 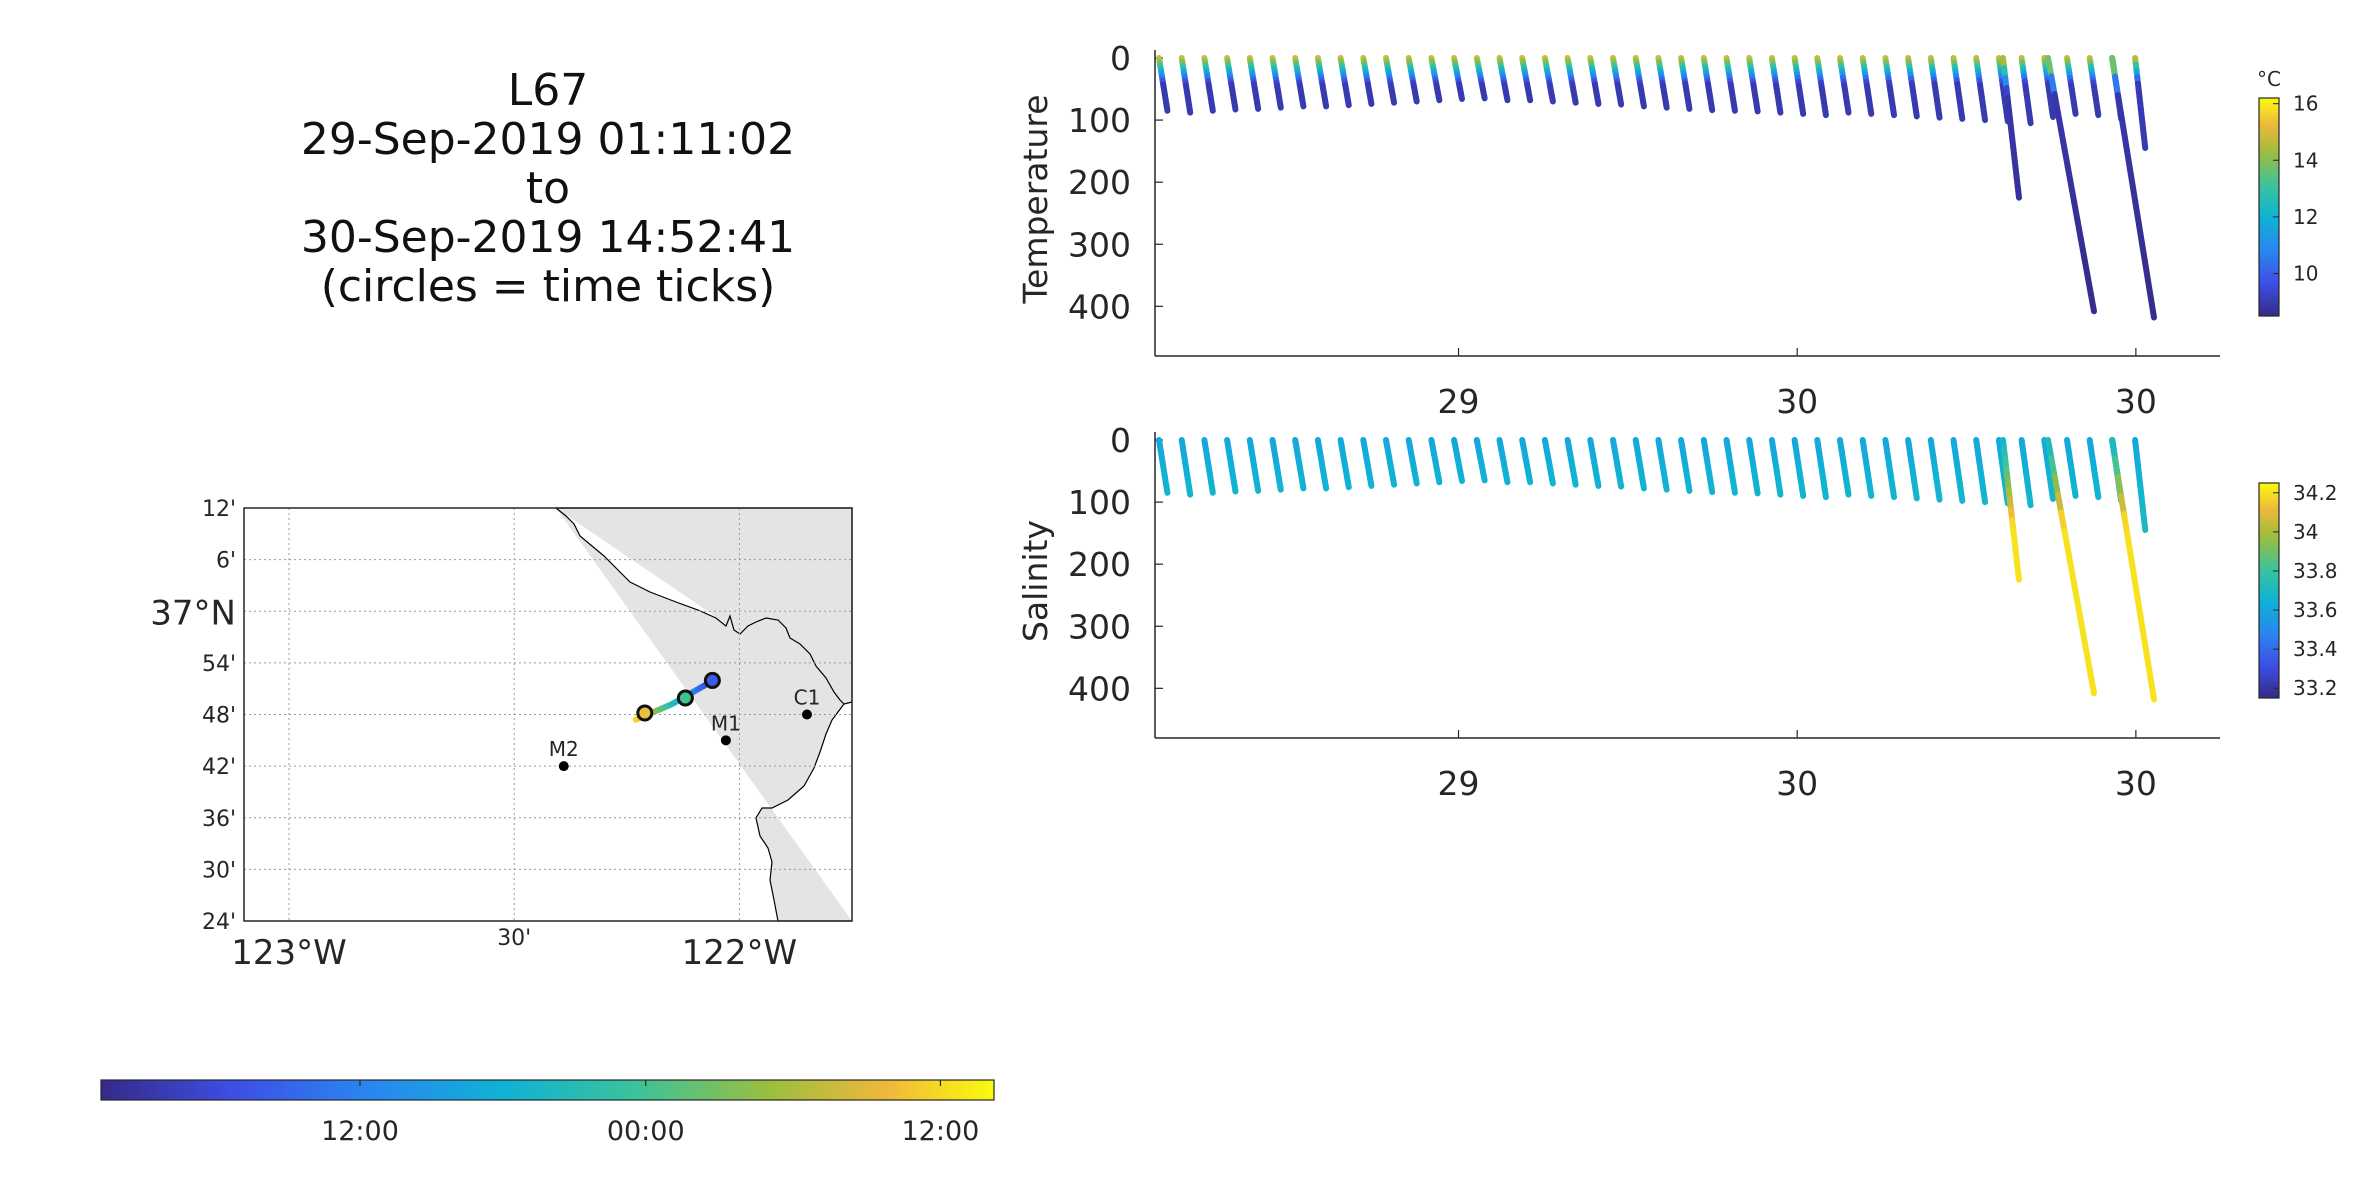 I want to click on map-lat-tick-label: 54', so click(x=219, y=664).